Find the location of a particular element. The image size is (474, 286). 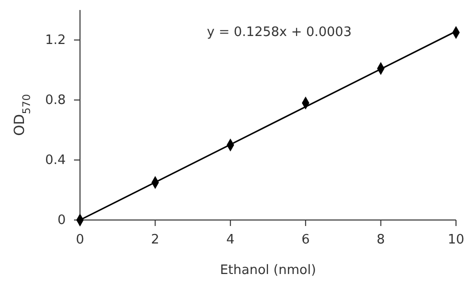

x-tick-label: 0 is located at coordinates (80, 240).